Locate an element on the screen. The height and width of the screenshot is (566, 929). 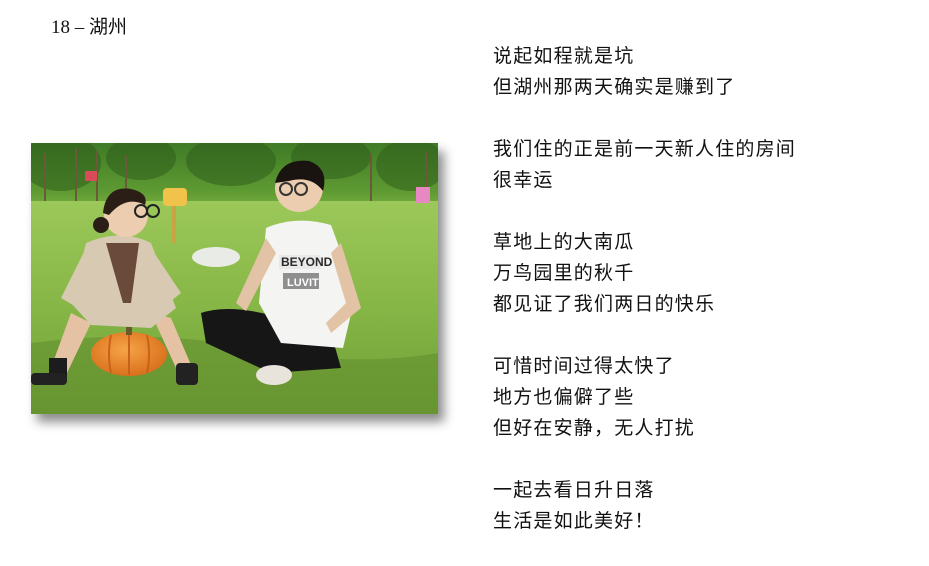
poem-line: 很幸运 is located at coordinates (523, 180).